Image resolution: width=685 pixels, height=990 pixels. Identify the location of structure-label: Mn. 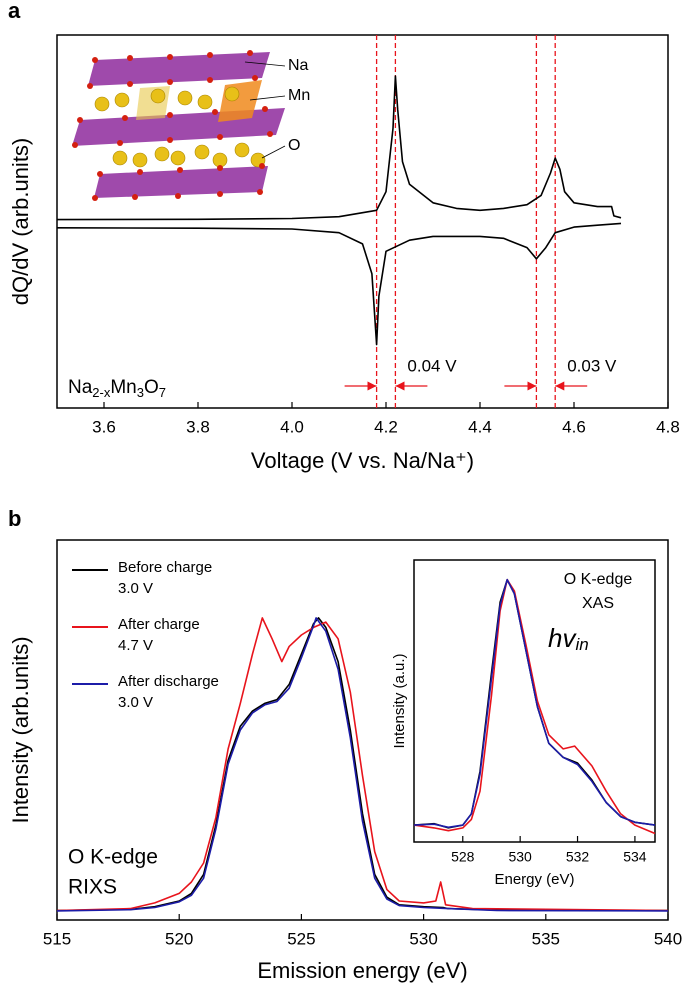
(299, 95).